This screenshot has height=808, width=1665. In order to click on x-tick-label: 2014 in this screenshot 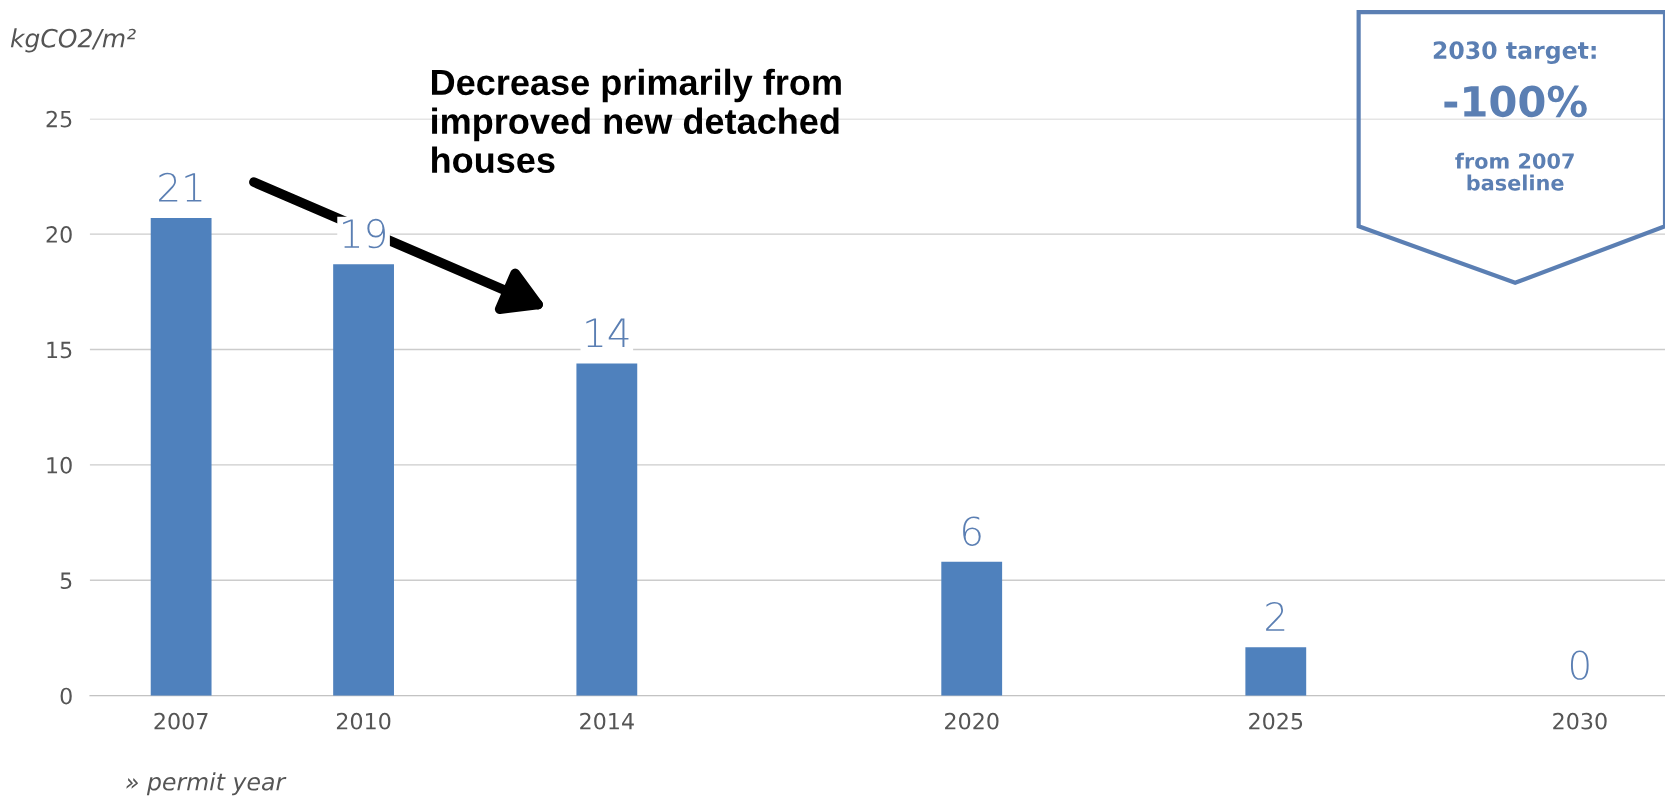, I will do `click(607, 721)`.